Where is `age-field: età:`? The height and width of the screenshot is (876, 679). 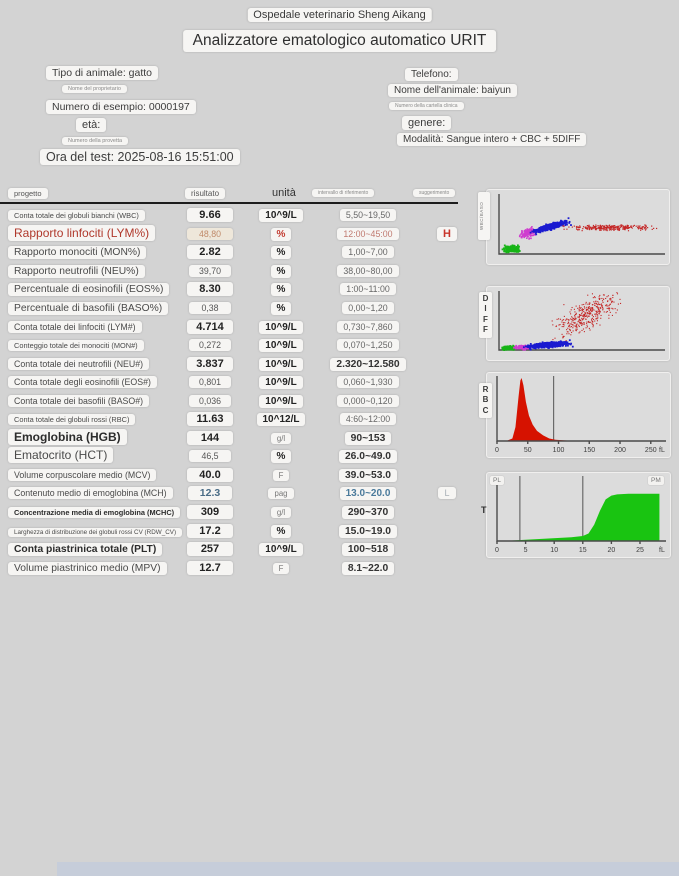 age-field: età: is located at coordinates (91, 125).